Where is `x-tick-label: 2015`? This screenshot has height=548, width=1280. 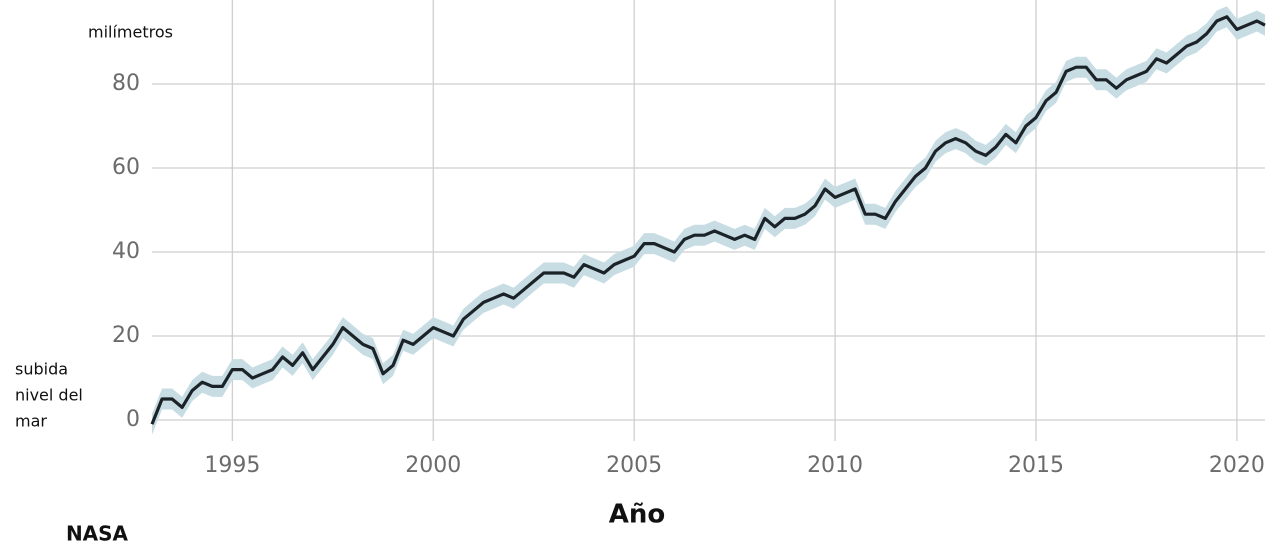 x-tick-label: 2015 is located at coordinates (1036, 465).